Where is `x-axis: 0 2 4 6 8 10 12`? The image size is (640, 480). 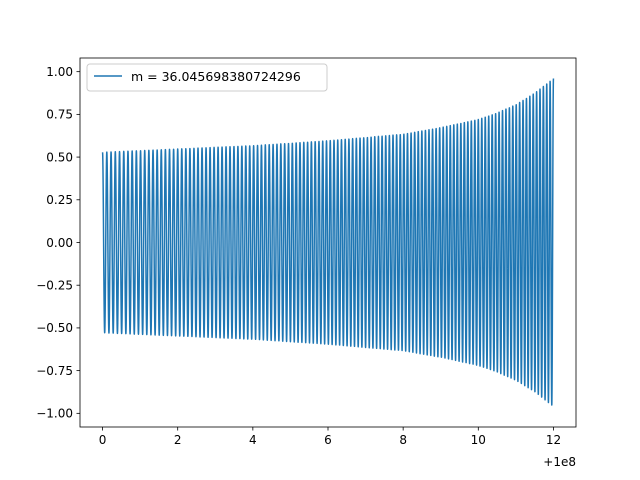 x-axis: 0 2 4 6 8 10 12 is located at coordinates (330, 437).